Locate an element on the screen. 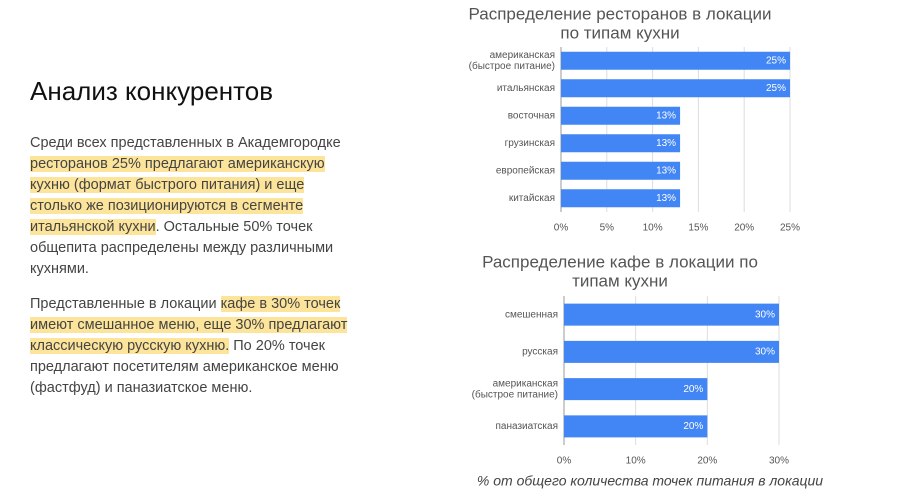 Image resolution: width=898 pixels, height=500 pixels. x-tick-label: 15% is located at coordinates (698, 228).